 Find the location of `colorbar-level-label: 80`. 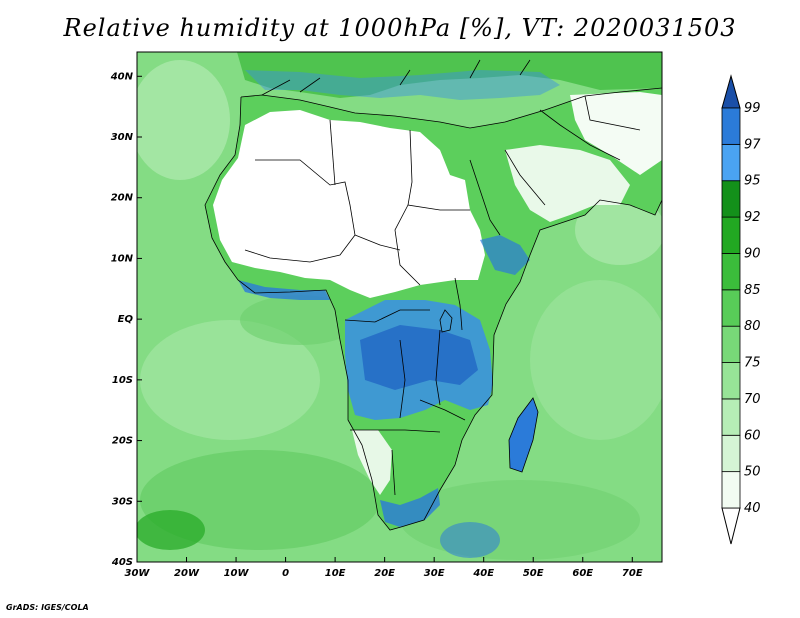

colorbar-level-label: 80 is located at coordinates (752, 326).